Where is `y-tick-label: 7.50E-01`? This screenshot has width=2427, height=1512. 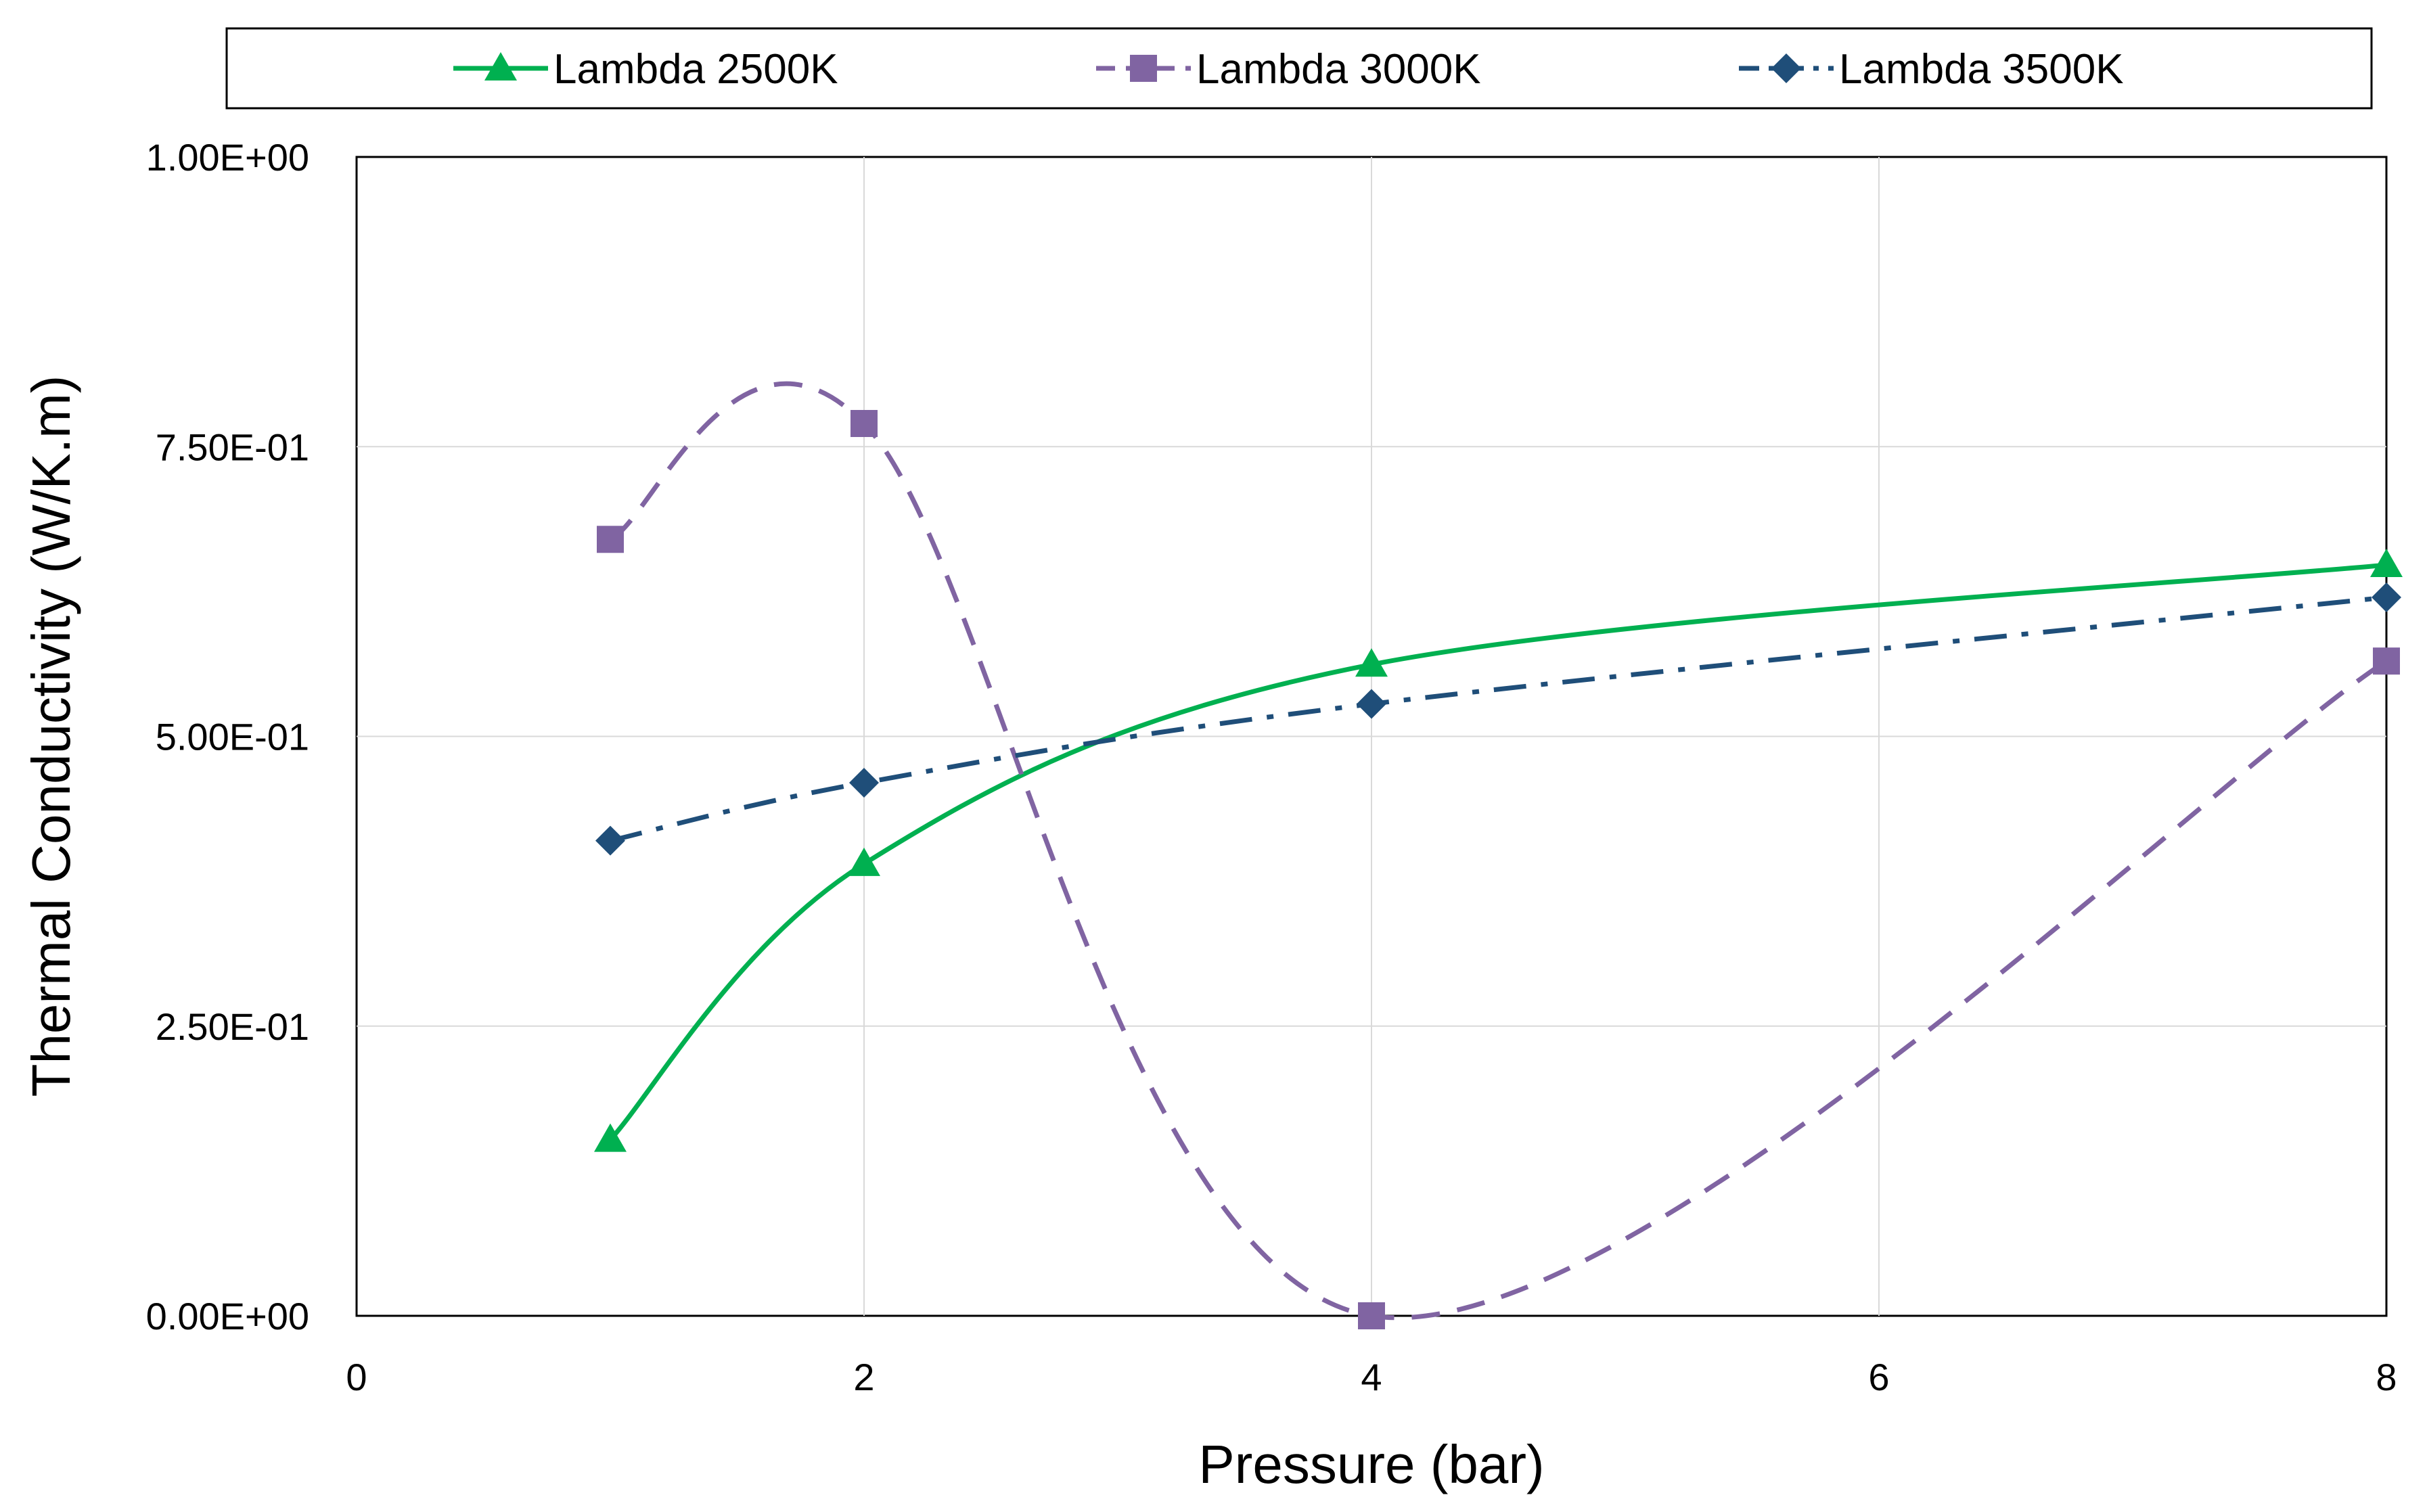 y-tick-label: 7.50E-01 is located at coordinates (232, 447).